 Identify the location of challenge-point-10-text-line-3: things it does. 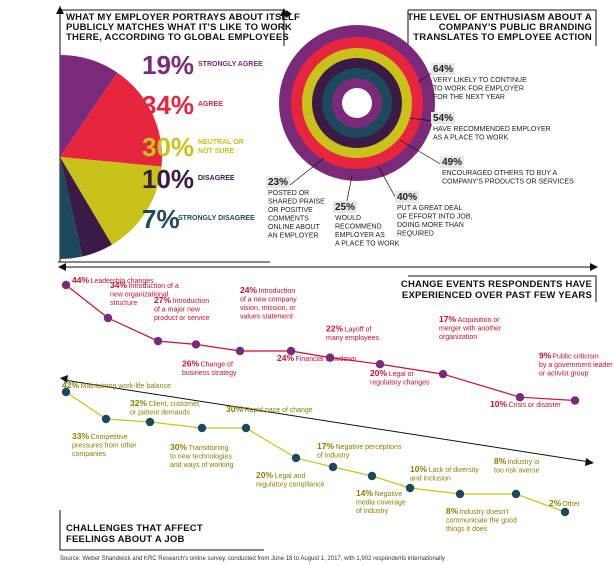
(467, 529).